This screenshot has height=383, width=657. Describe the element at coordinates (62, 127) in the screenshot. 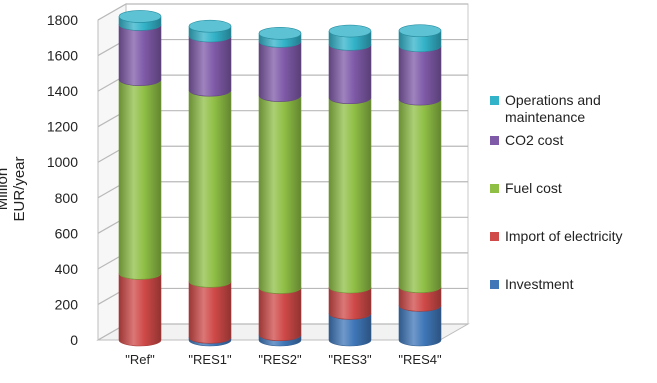

I see `y-tick-label: 1200` at that location.